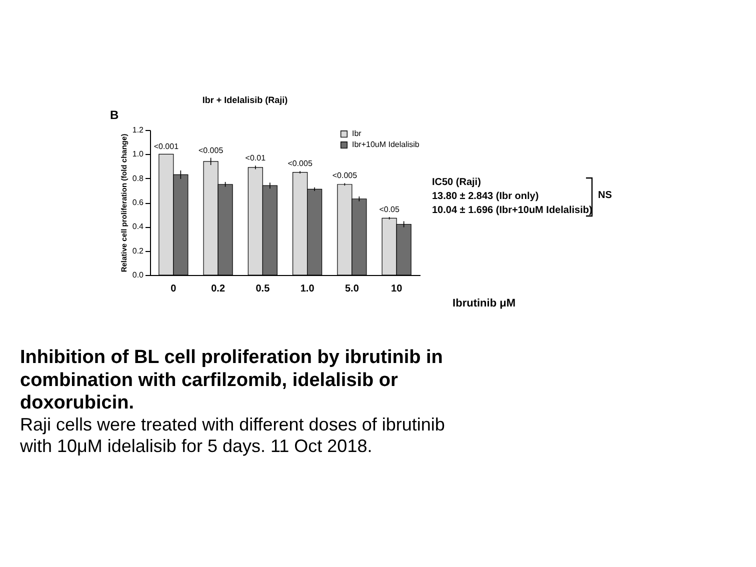  What do you see at coordinates (386, 144) in the screenshot?
I see `legend-label: Ibr+10uM Idelalisib` at bounding box center [386, 144].